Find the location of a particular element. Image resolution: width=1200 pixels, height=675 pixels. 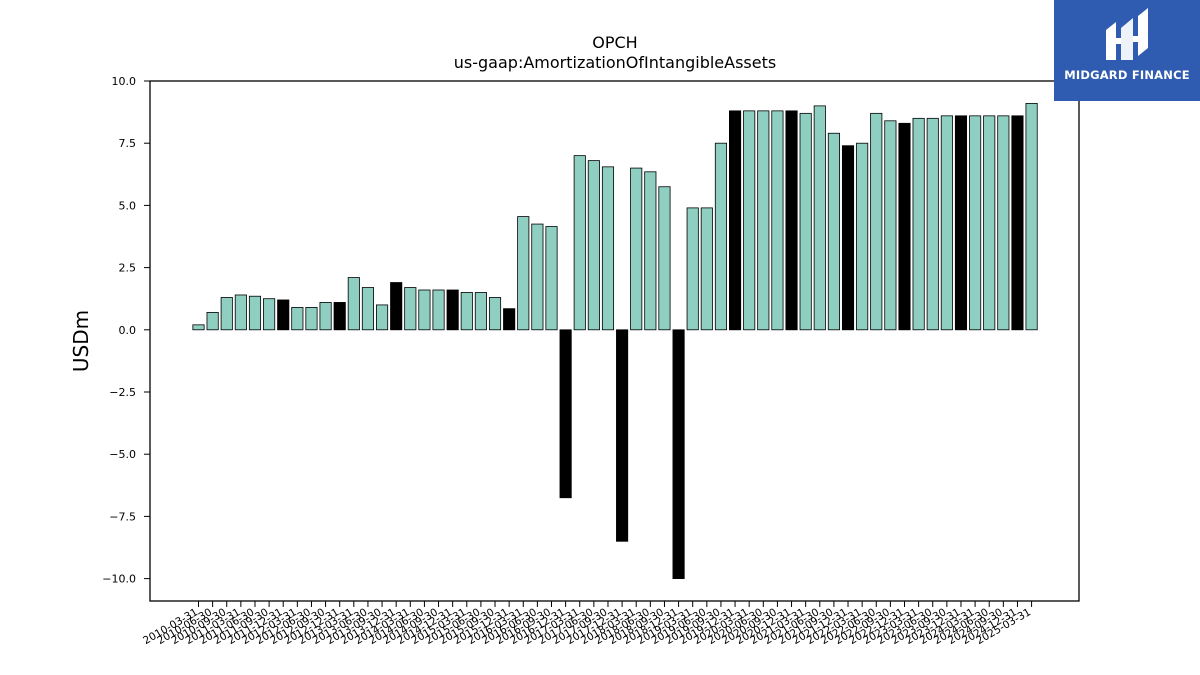

y-tick-label: −2.5 is located at coordinates (122, 392).